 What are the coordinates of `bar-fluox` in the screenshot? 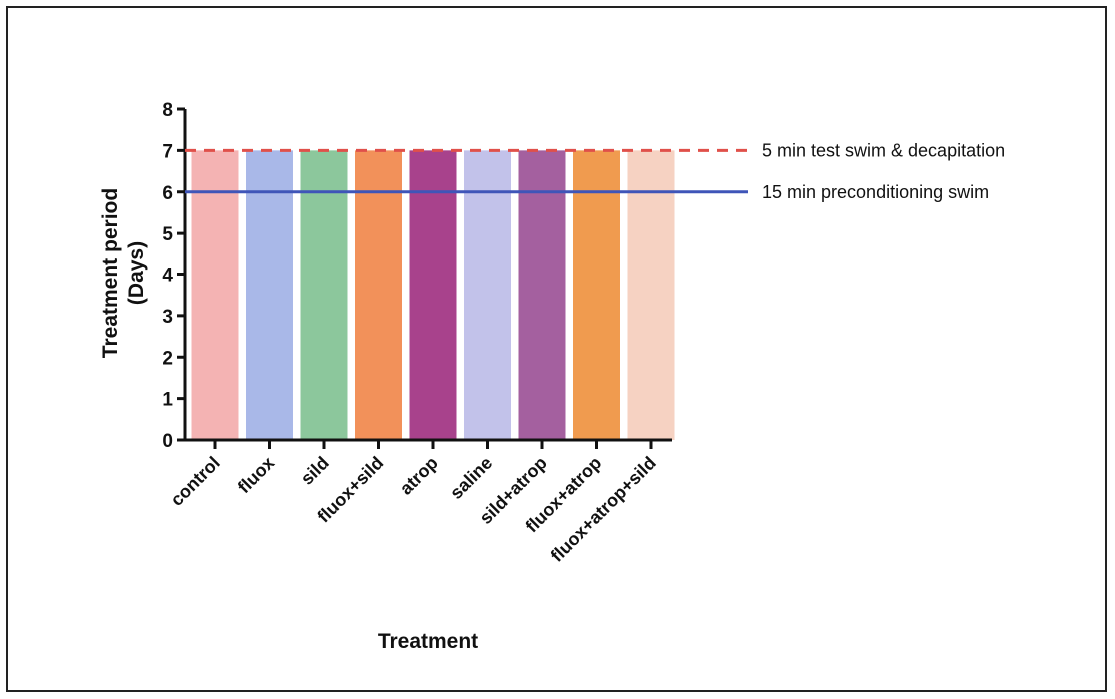 It's located at (269, 295).